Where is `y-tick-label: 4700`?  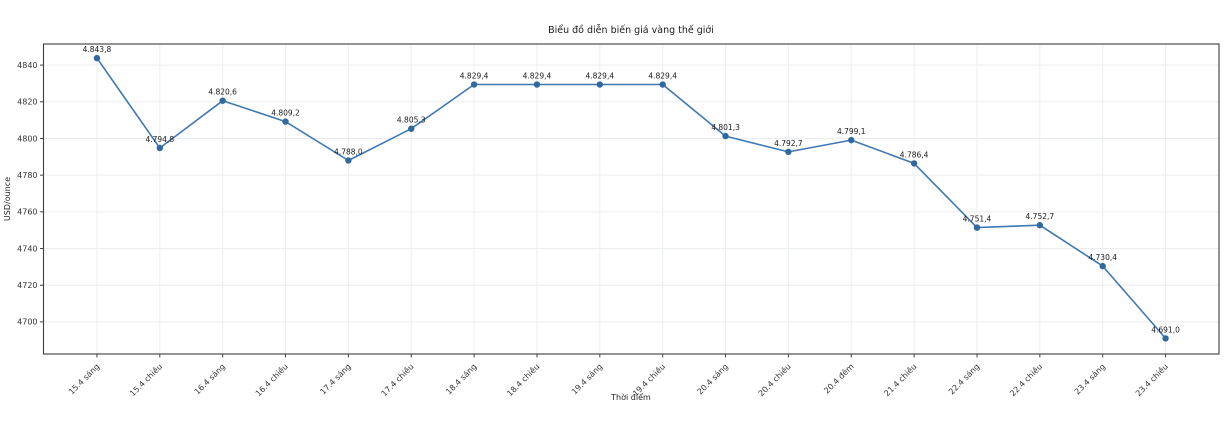 y-tick-label: 4700 is located at coordinates (27, 322).